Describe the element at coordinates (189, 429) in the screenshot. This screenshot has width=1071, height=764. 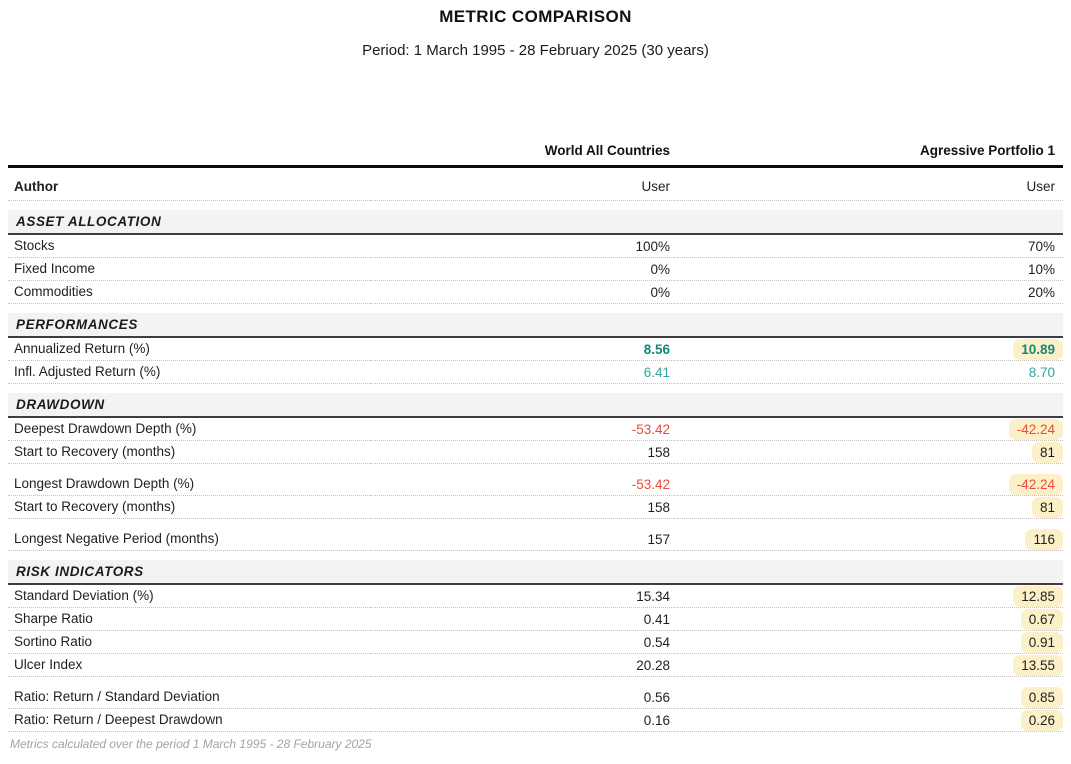
I see `metric-label: Deepest Drawdown Depth (%)` at that location.